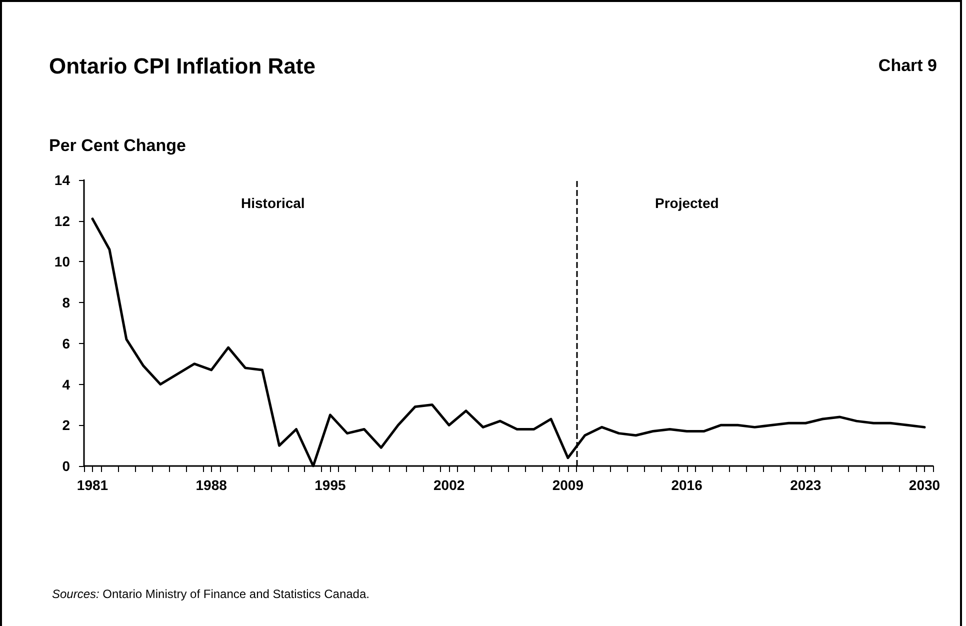  I want to click on y-tick-label: 4, so click(66, 384).